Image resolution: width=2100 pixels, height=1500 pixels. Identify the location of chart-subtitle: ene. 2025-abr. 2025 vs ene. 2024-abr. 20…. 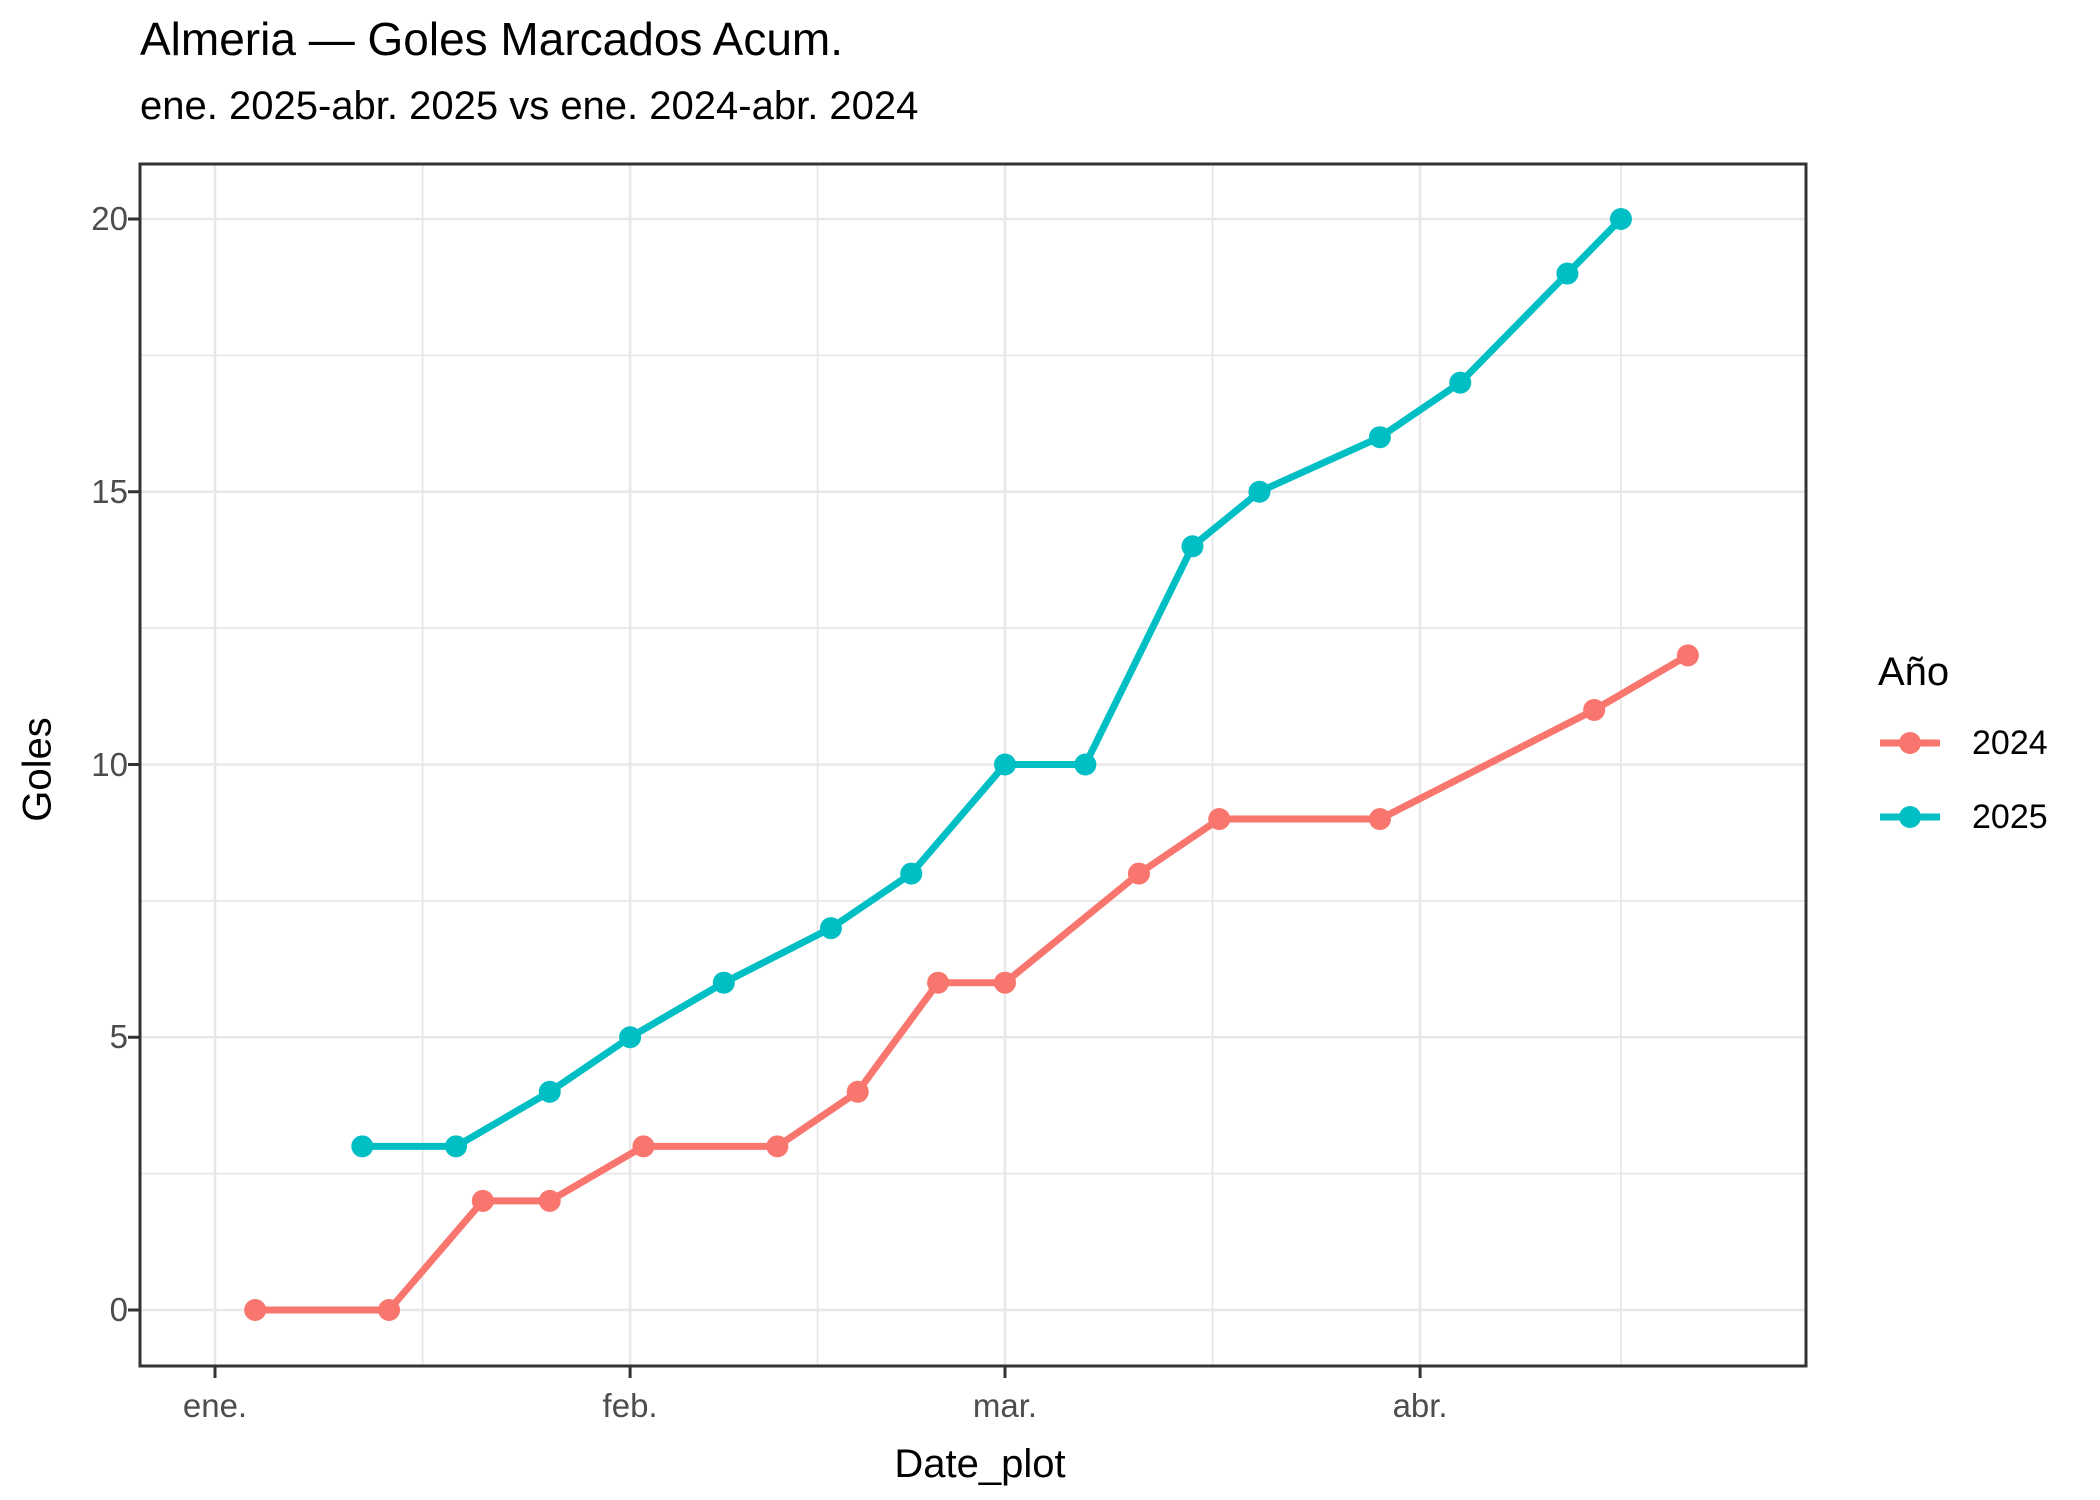
(529, 106).